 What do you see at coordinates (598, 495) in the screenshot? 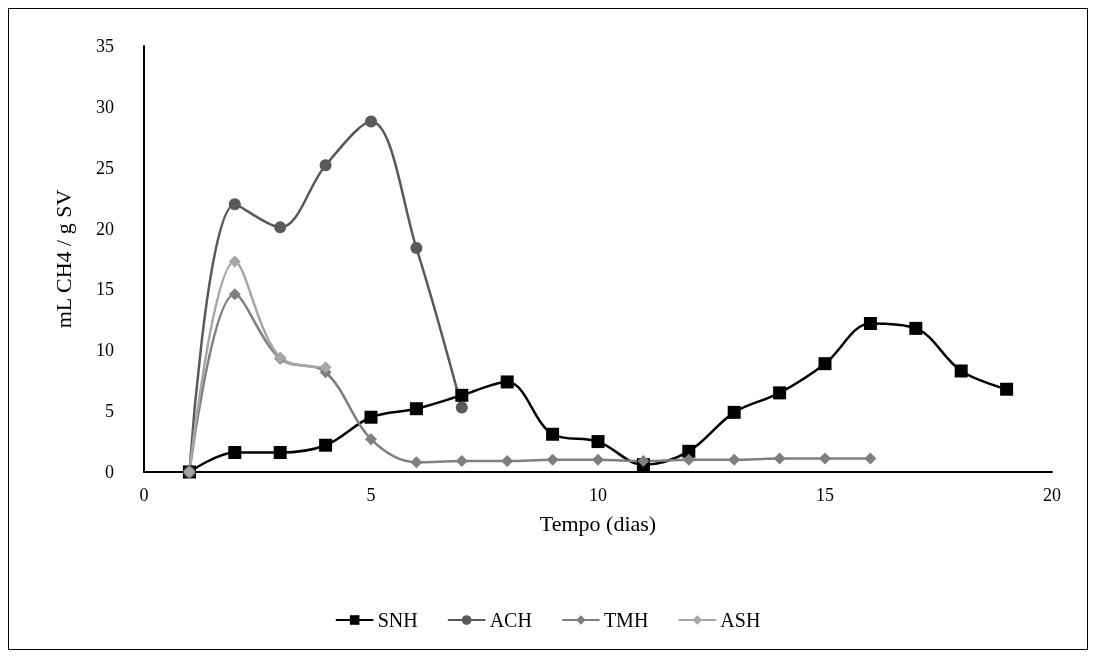
I see `x-tick-label: 10` at bounding box center [598, 495].